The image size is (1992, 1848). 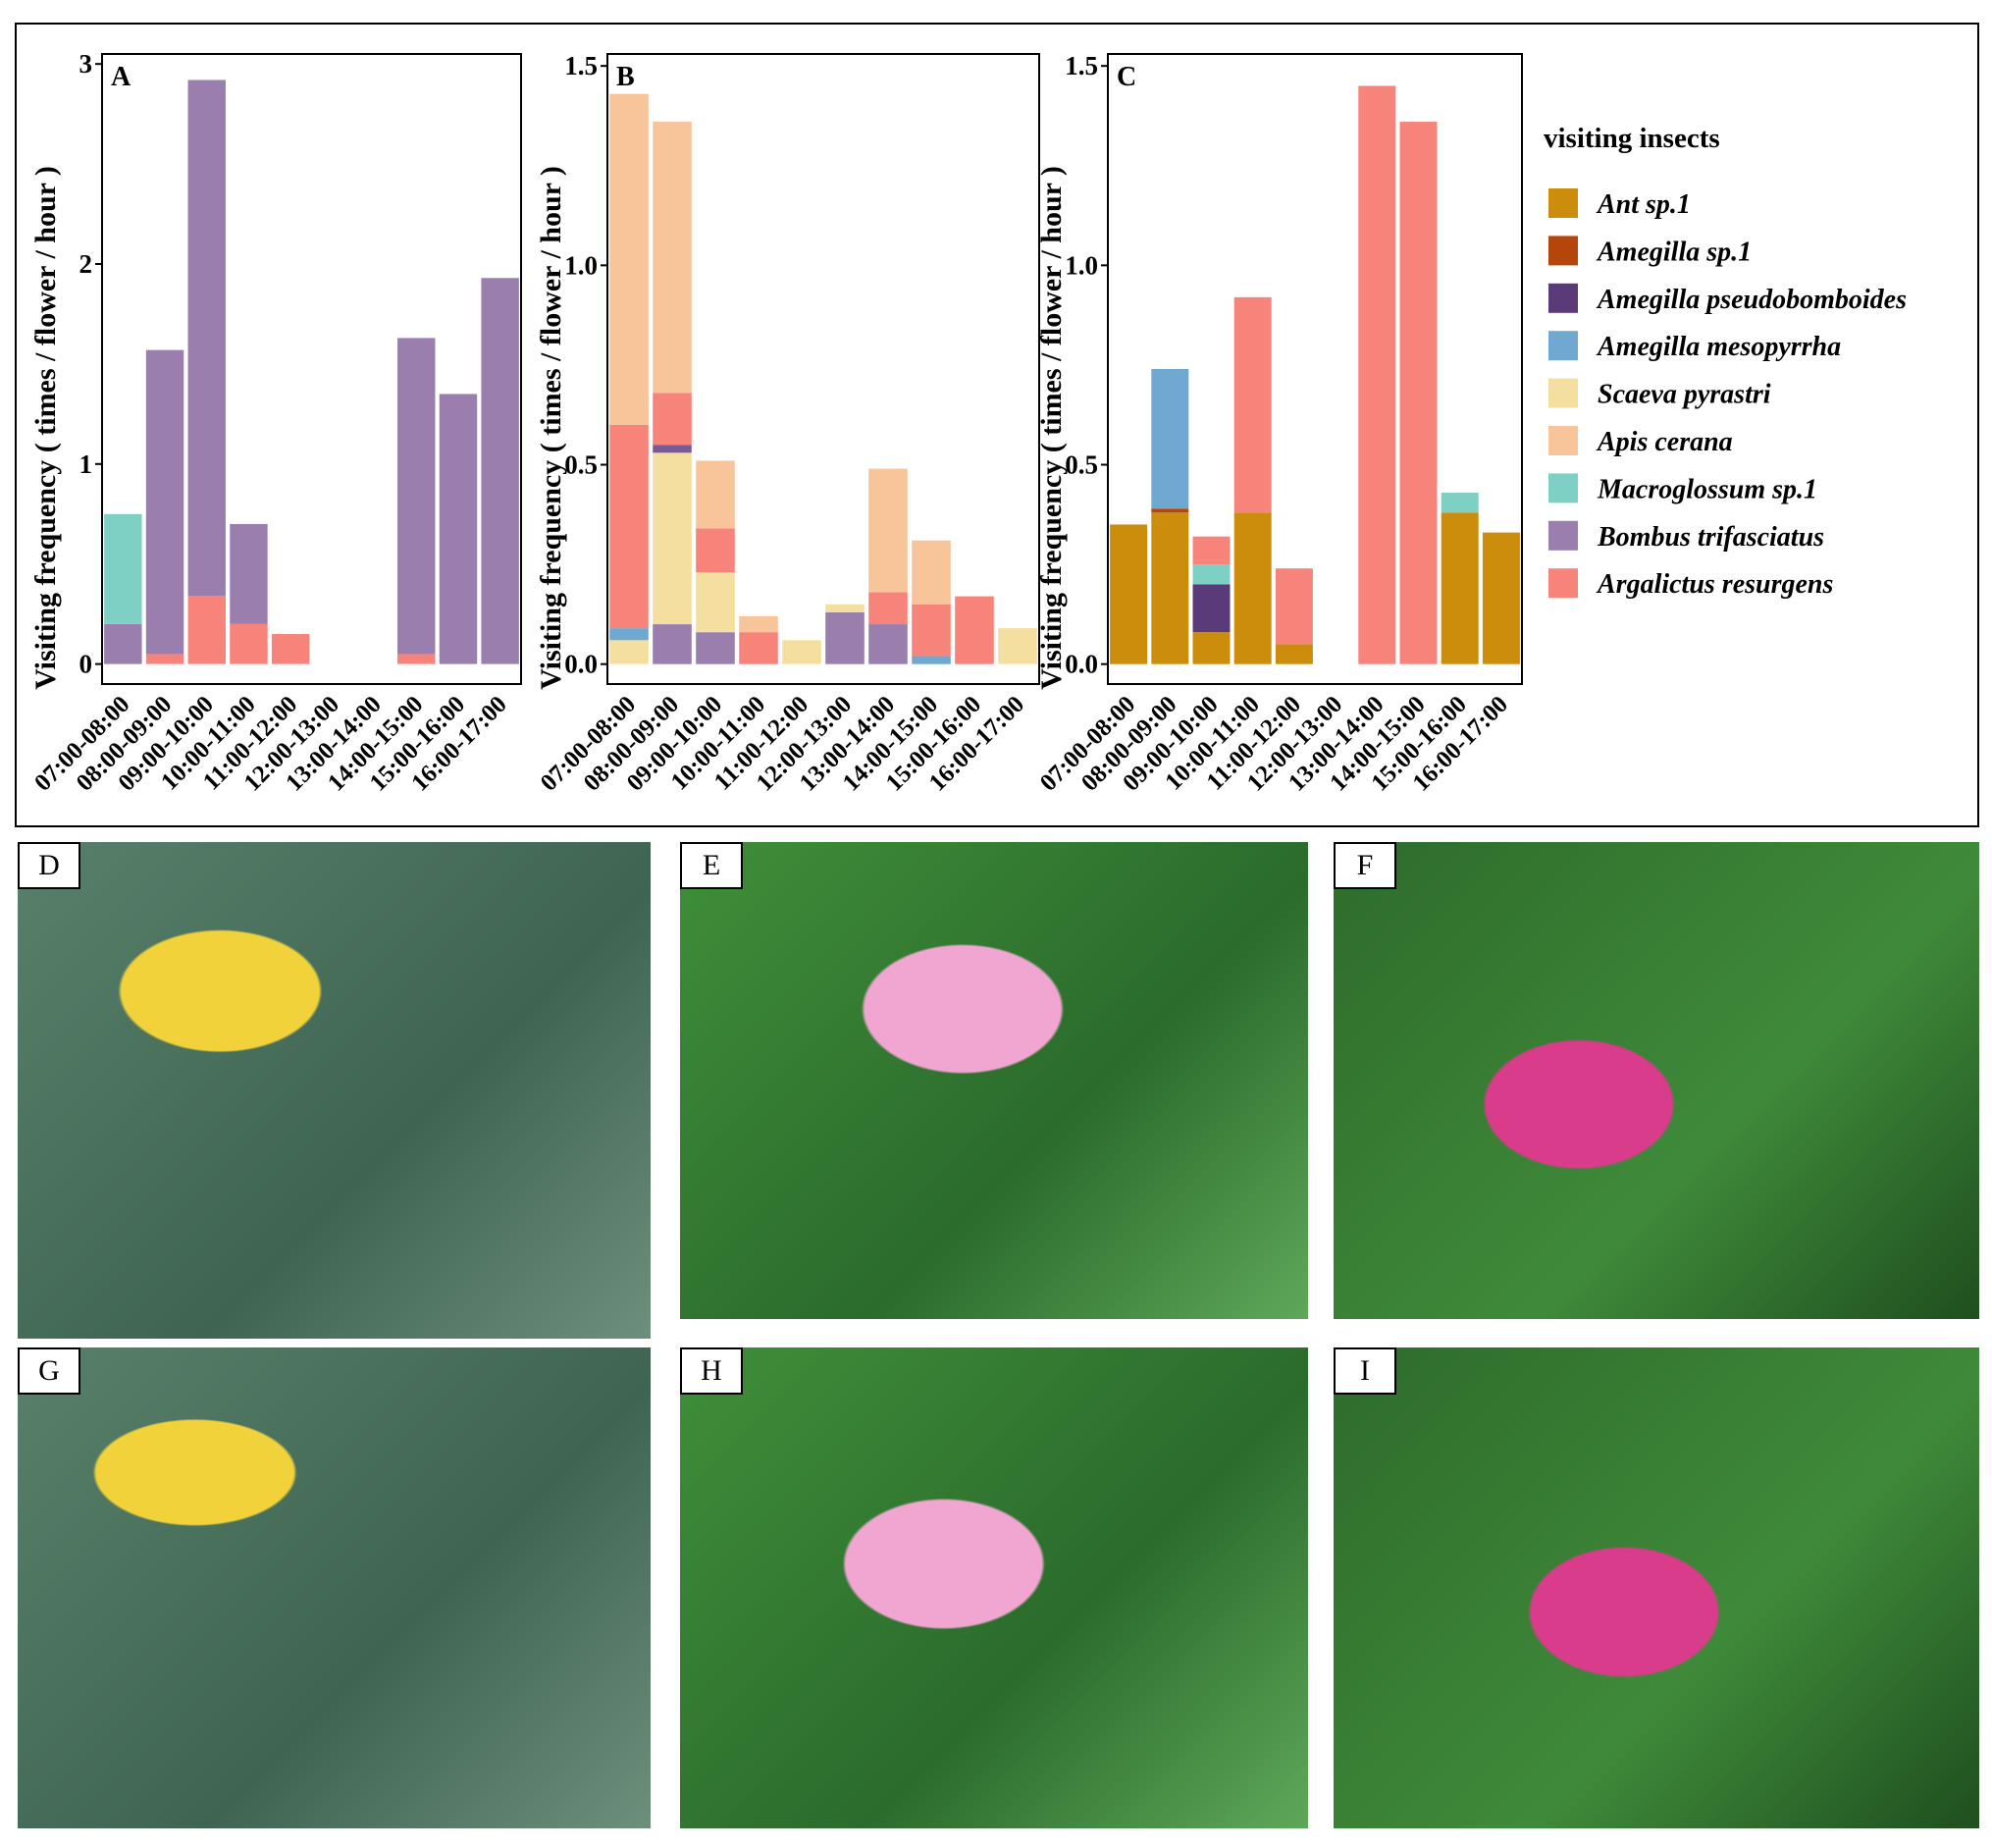 I want to click on legend-entry: Amegilla mesopyrrha, so click(x=1718, y=347).